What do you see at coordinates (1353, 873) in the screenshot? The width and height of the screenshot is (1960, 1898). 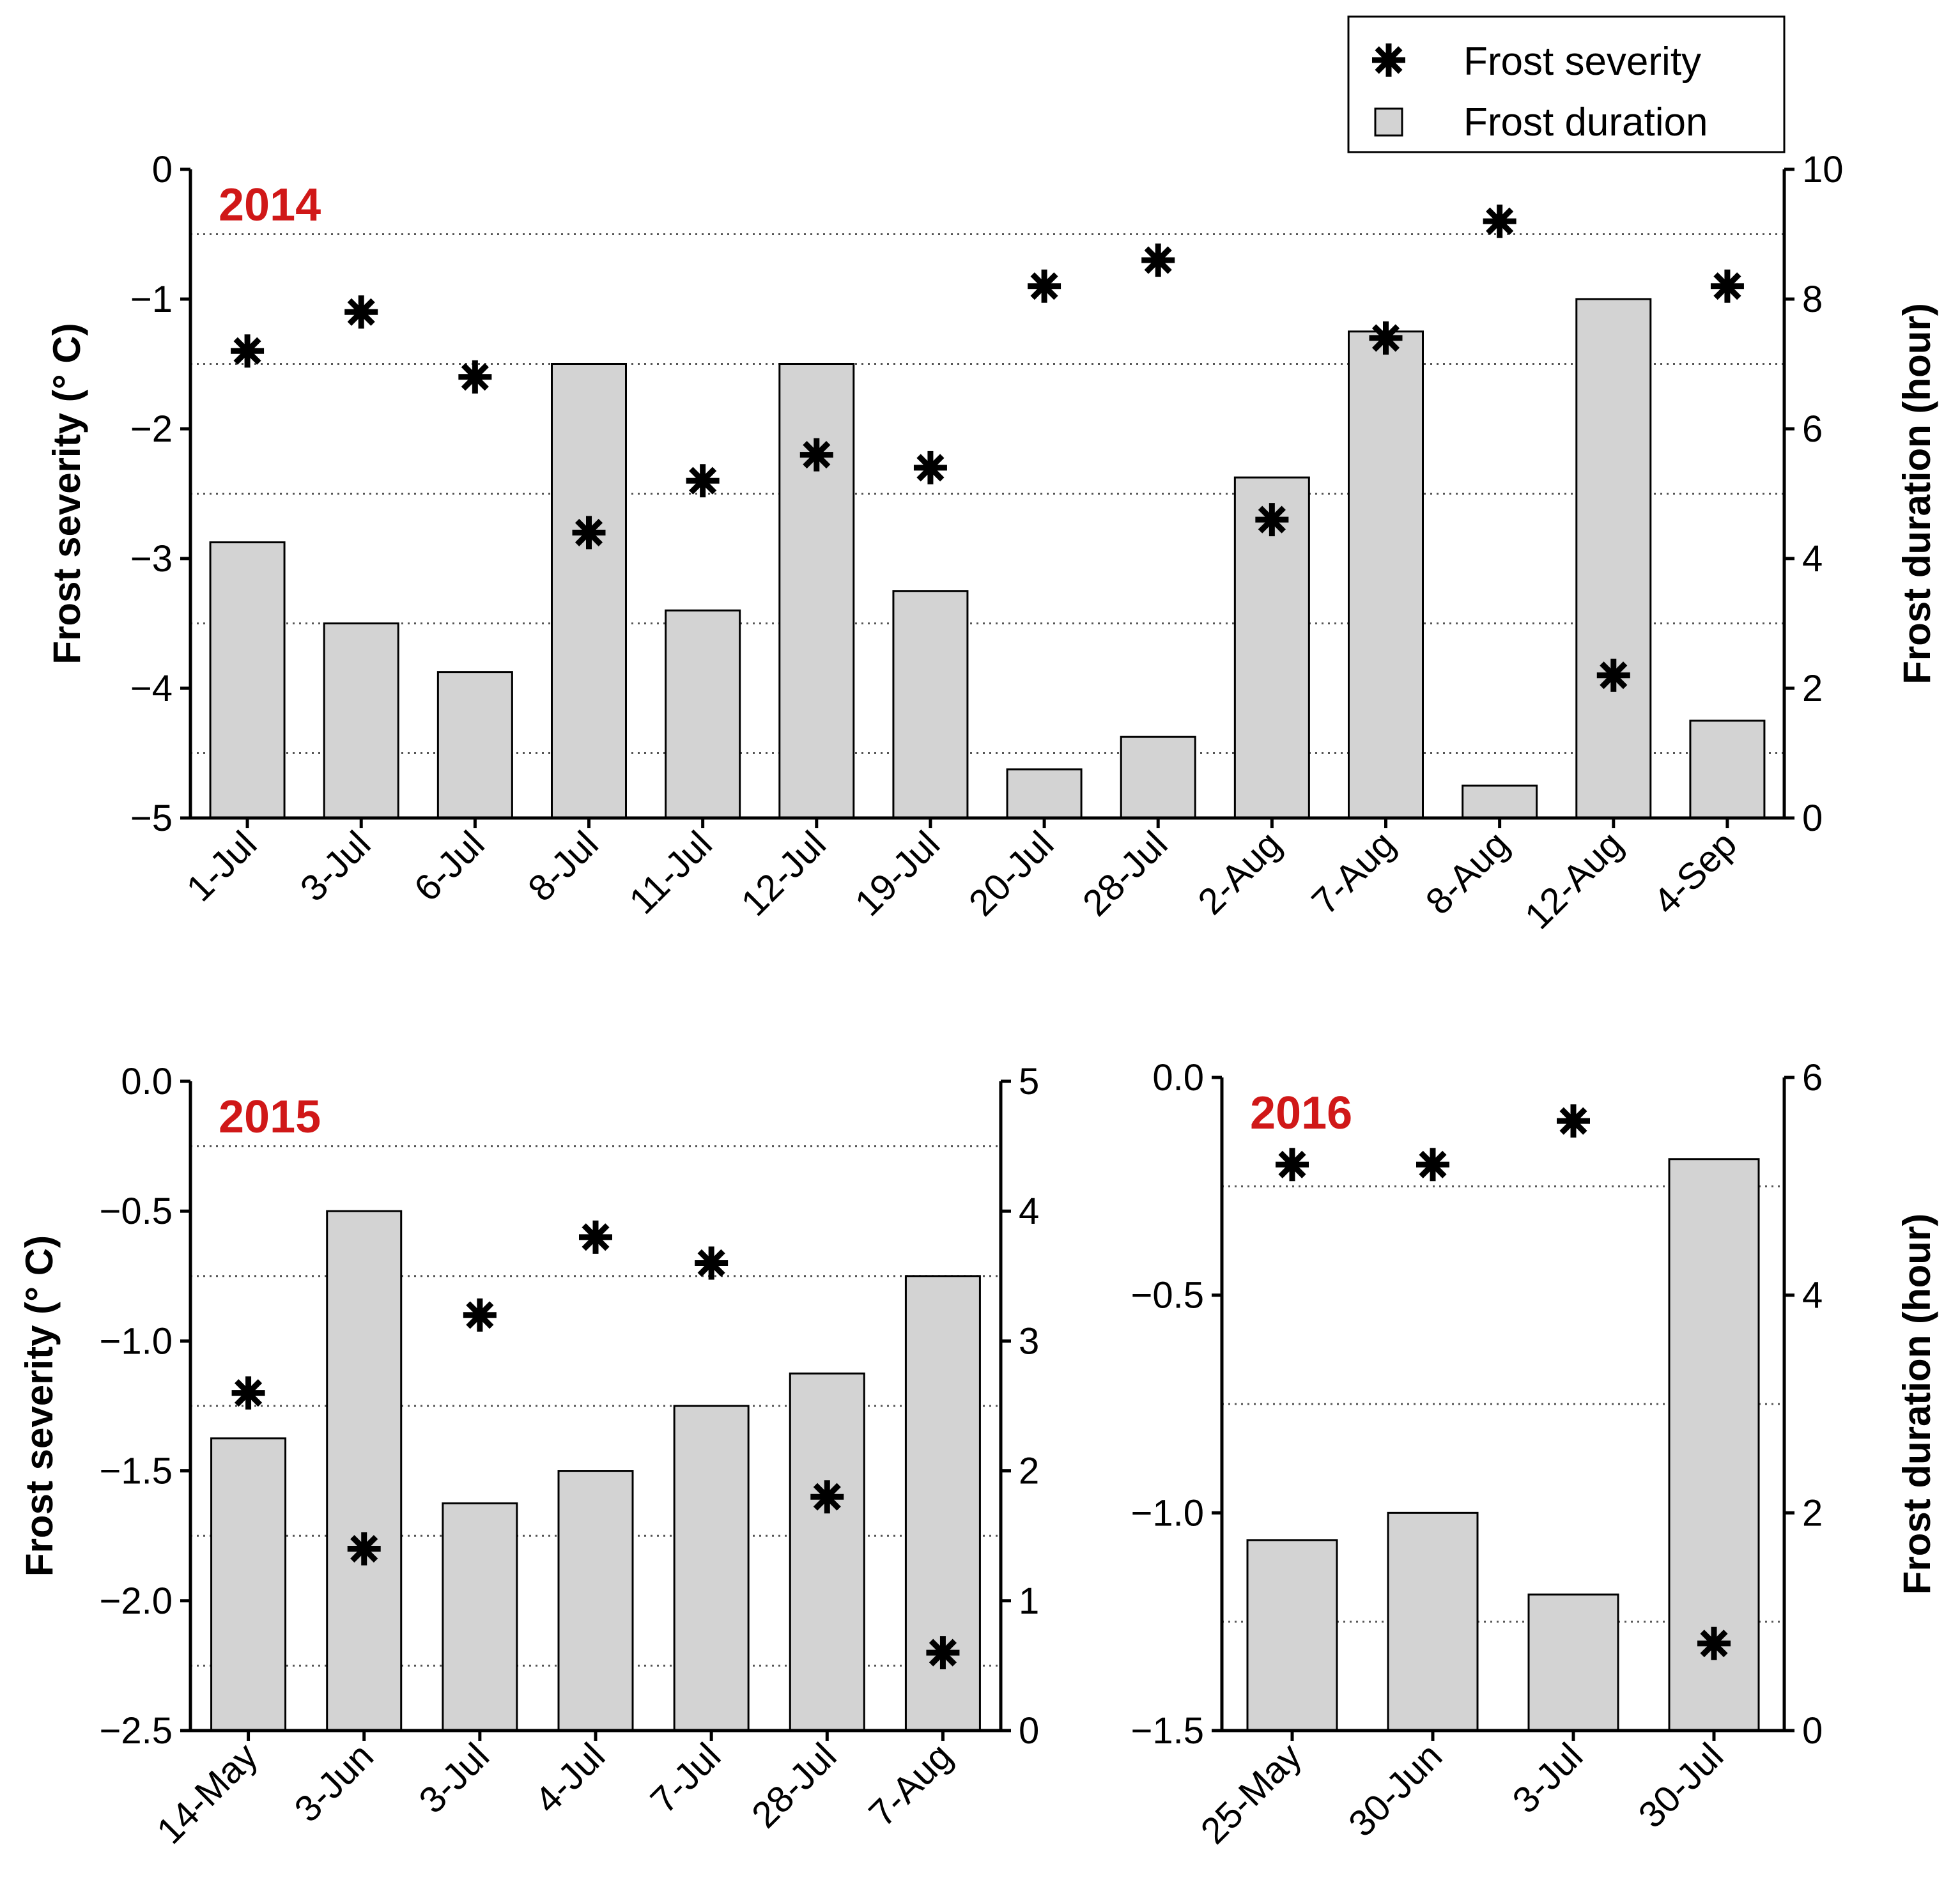 I see `category-label: 7-Aug` at bounding box center [1353, 873].